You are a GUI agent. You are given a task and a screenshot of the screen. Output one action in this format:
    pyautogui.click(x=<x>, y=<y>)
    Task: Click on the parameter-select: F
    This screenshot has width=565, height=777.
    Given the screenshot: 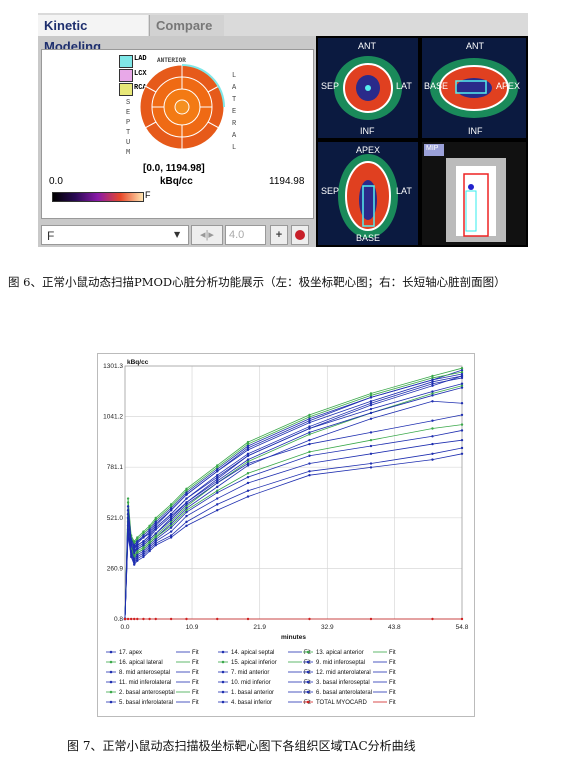 What is the action you would take?
    pyautogui.click(x=115, y=235)
    